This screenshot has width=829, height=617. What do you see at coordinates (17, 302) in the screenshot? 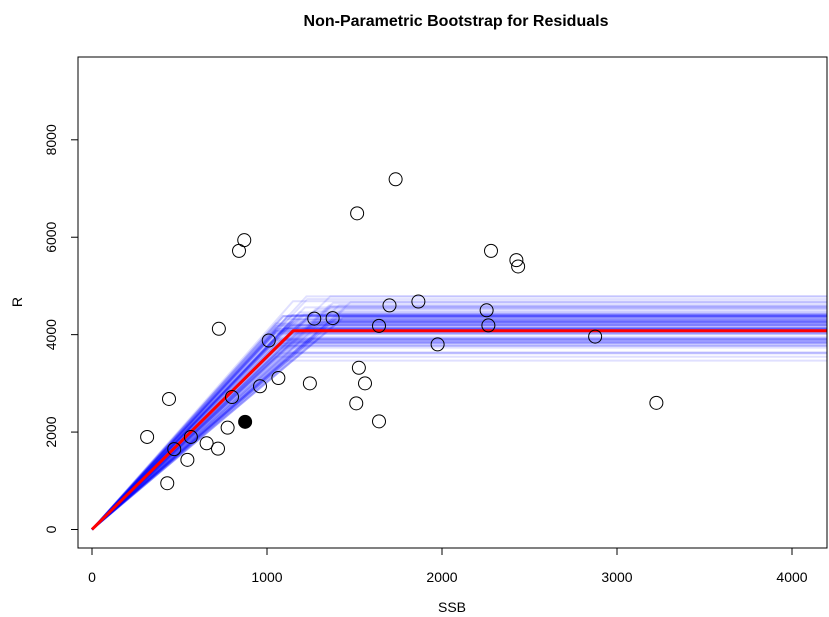
I see `y-axis-title: R` at bounding box center [17, 302].